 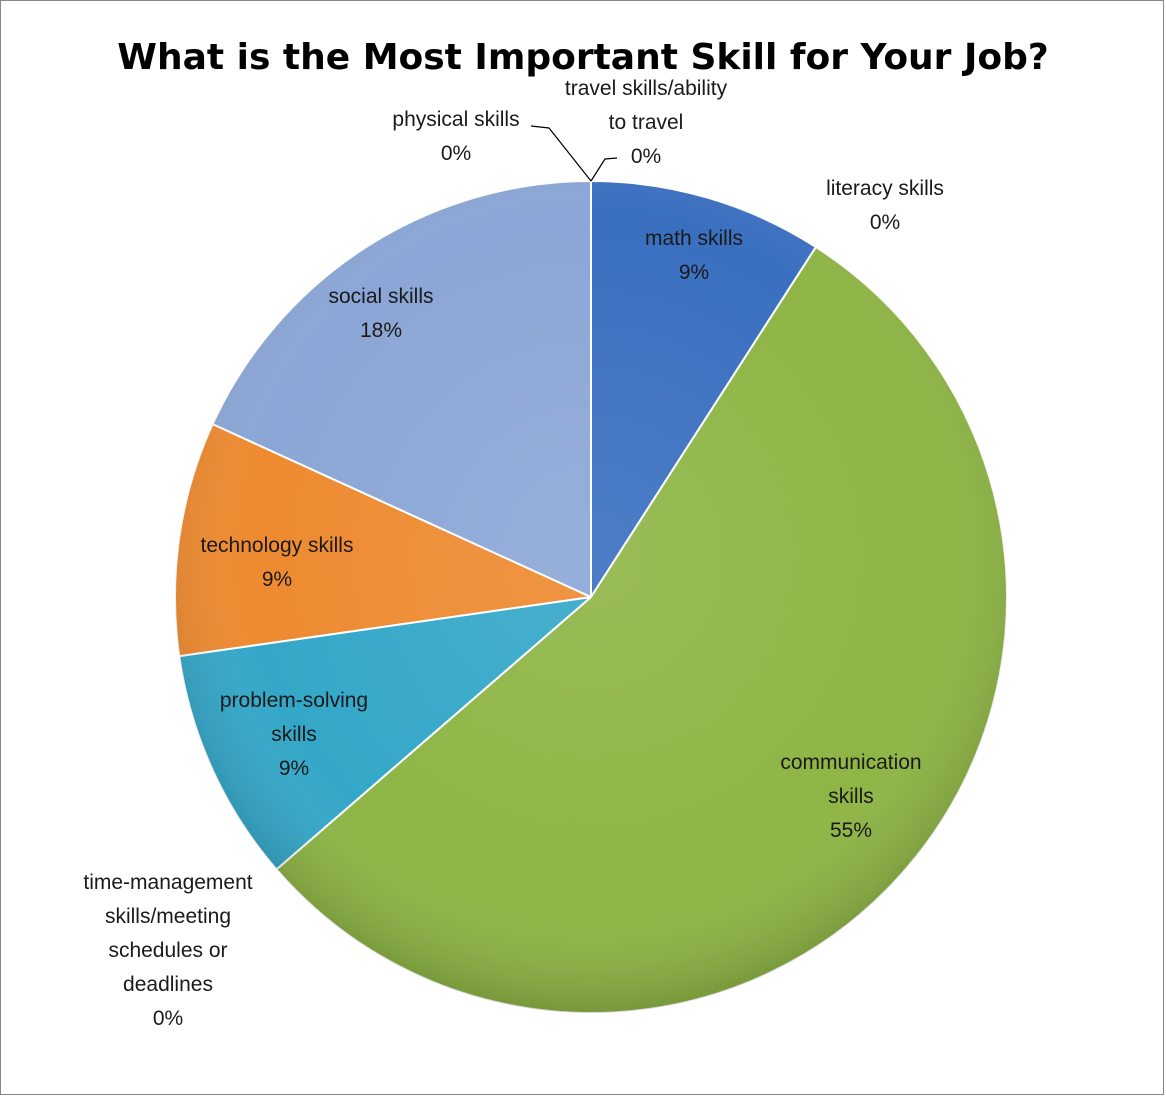 I want to click on slice-label-line: to travel, so click(x=646, y=122).